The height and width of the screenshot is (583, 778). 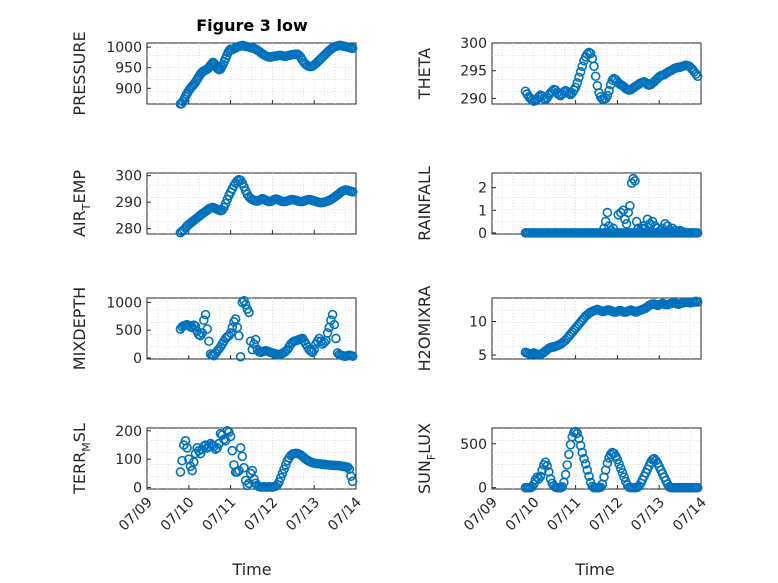 I want to click on y-axis-label-subscript: F, so click(x=431, y=457).